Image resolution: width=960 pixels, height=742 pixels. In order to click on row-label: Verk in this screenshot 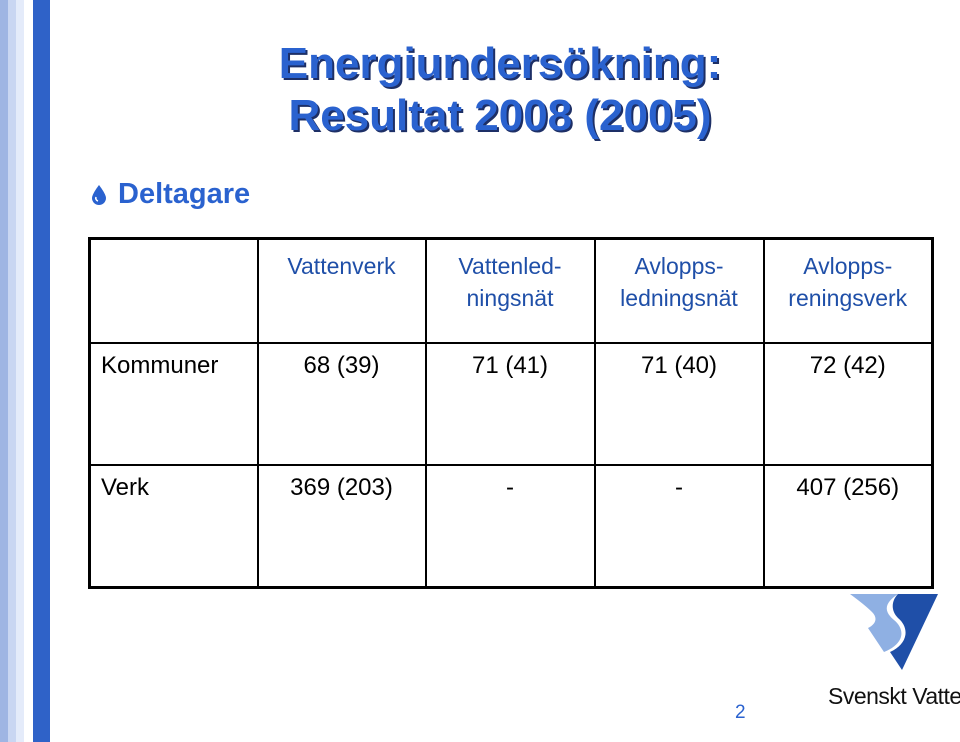, I will do `click(173, 526)`.